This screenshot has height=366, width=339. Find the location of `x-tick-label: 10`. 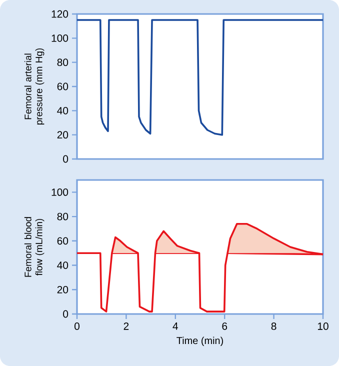

x-tick-label: 10 is located at coordinates (323, 326).